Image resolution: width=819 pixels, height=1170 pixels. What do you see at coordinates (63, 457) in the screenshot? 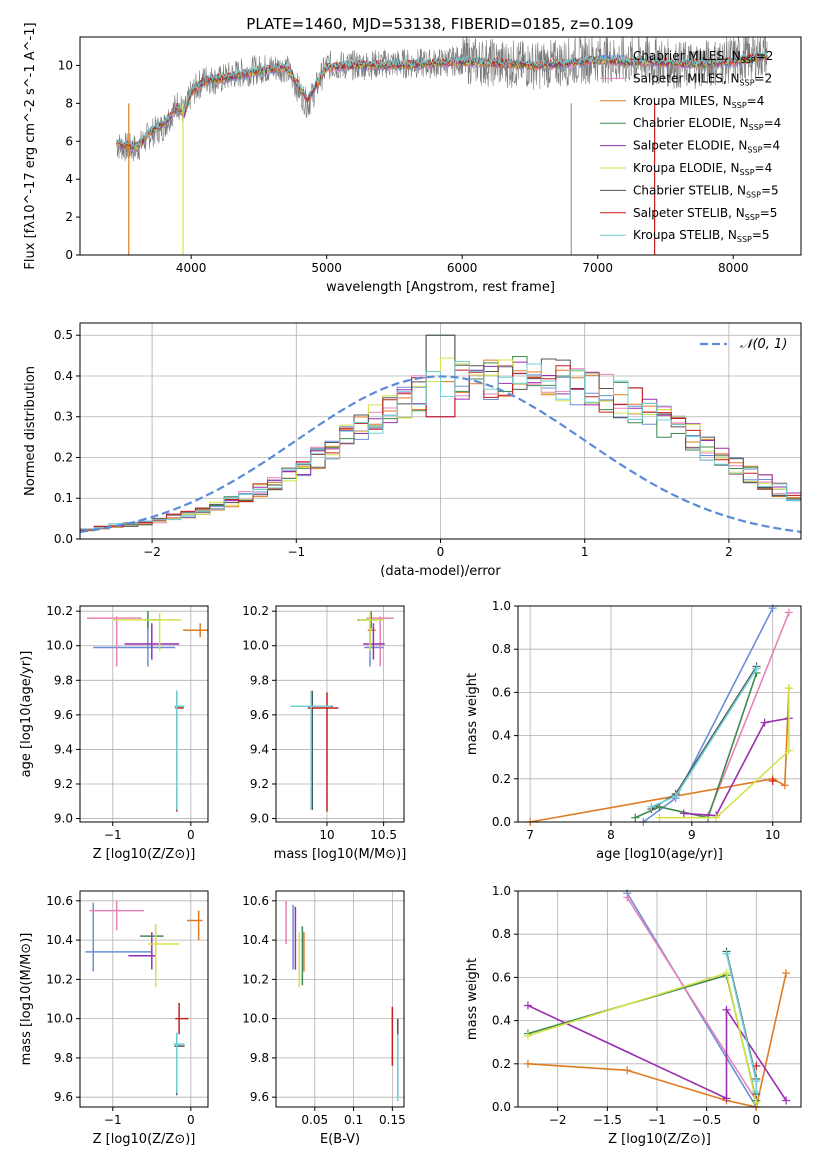
I see `residuals-ytick-label: 0.2` at bounding box center [63, 457].